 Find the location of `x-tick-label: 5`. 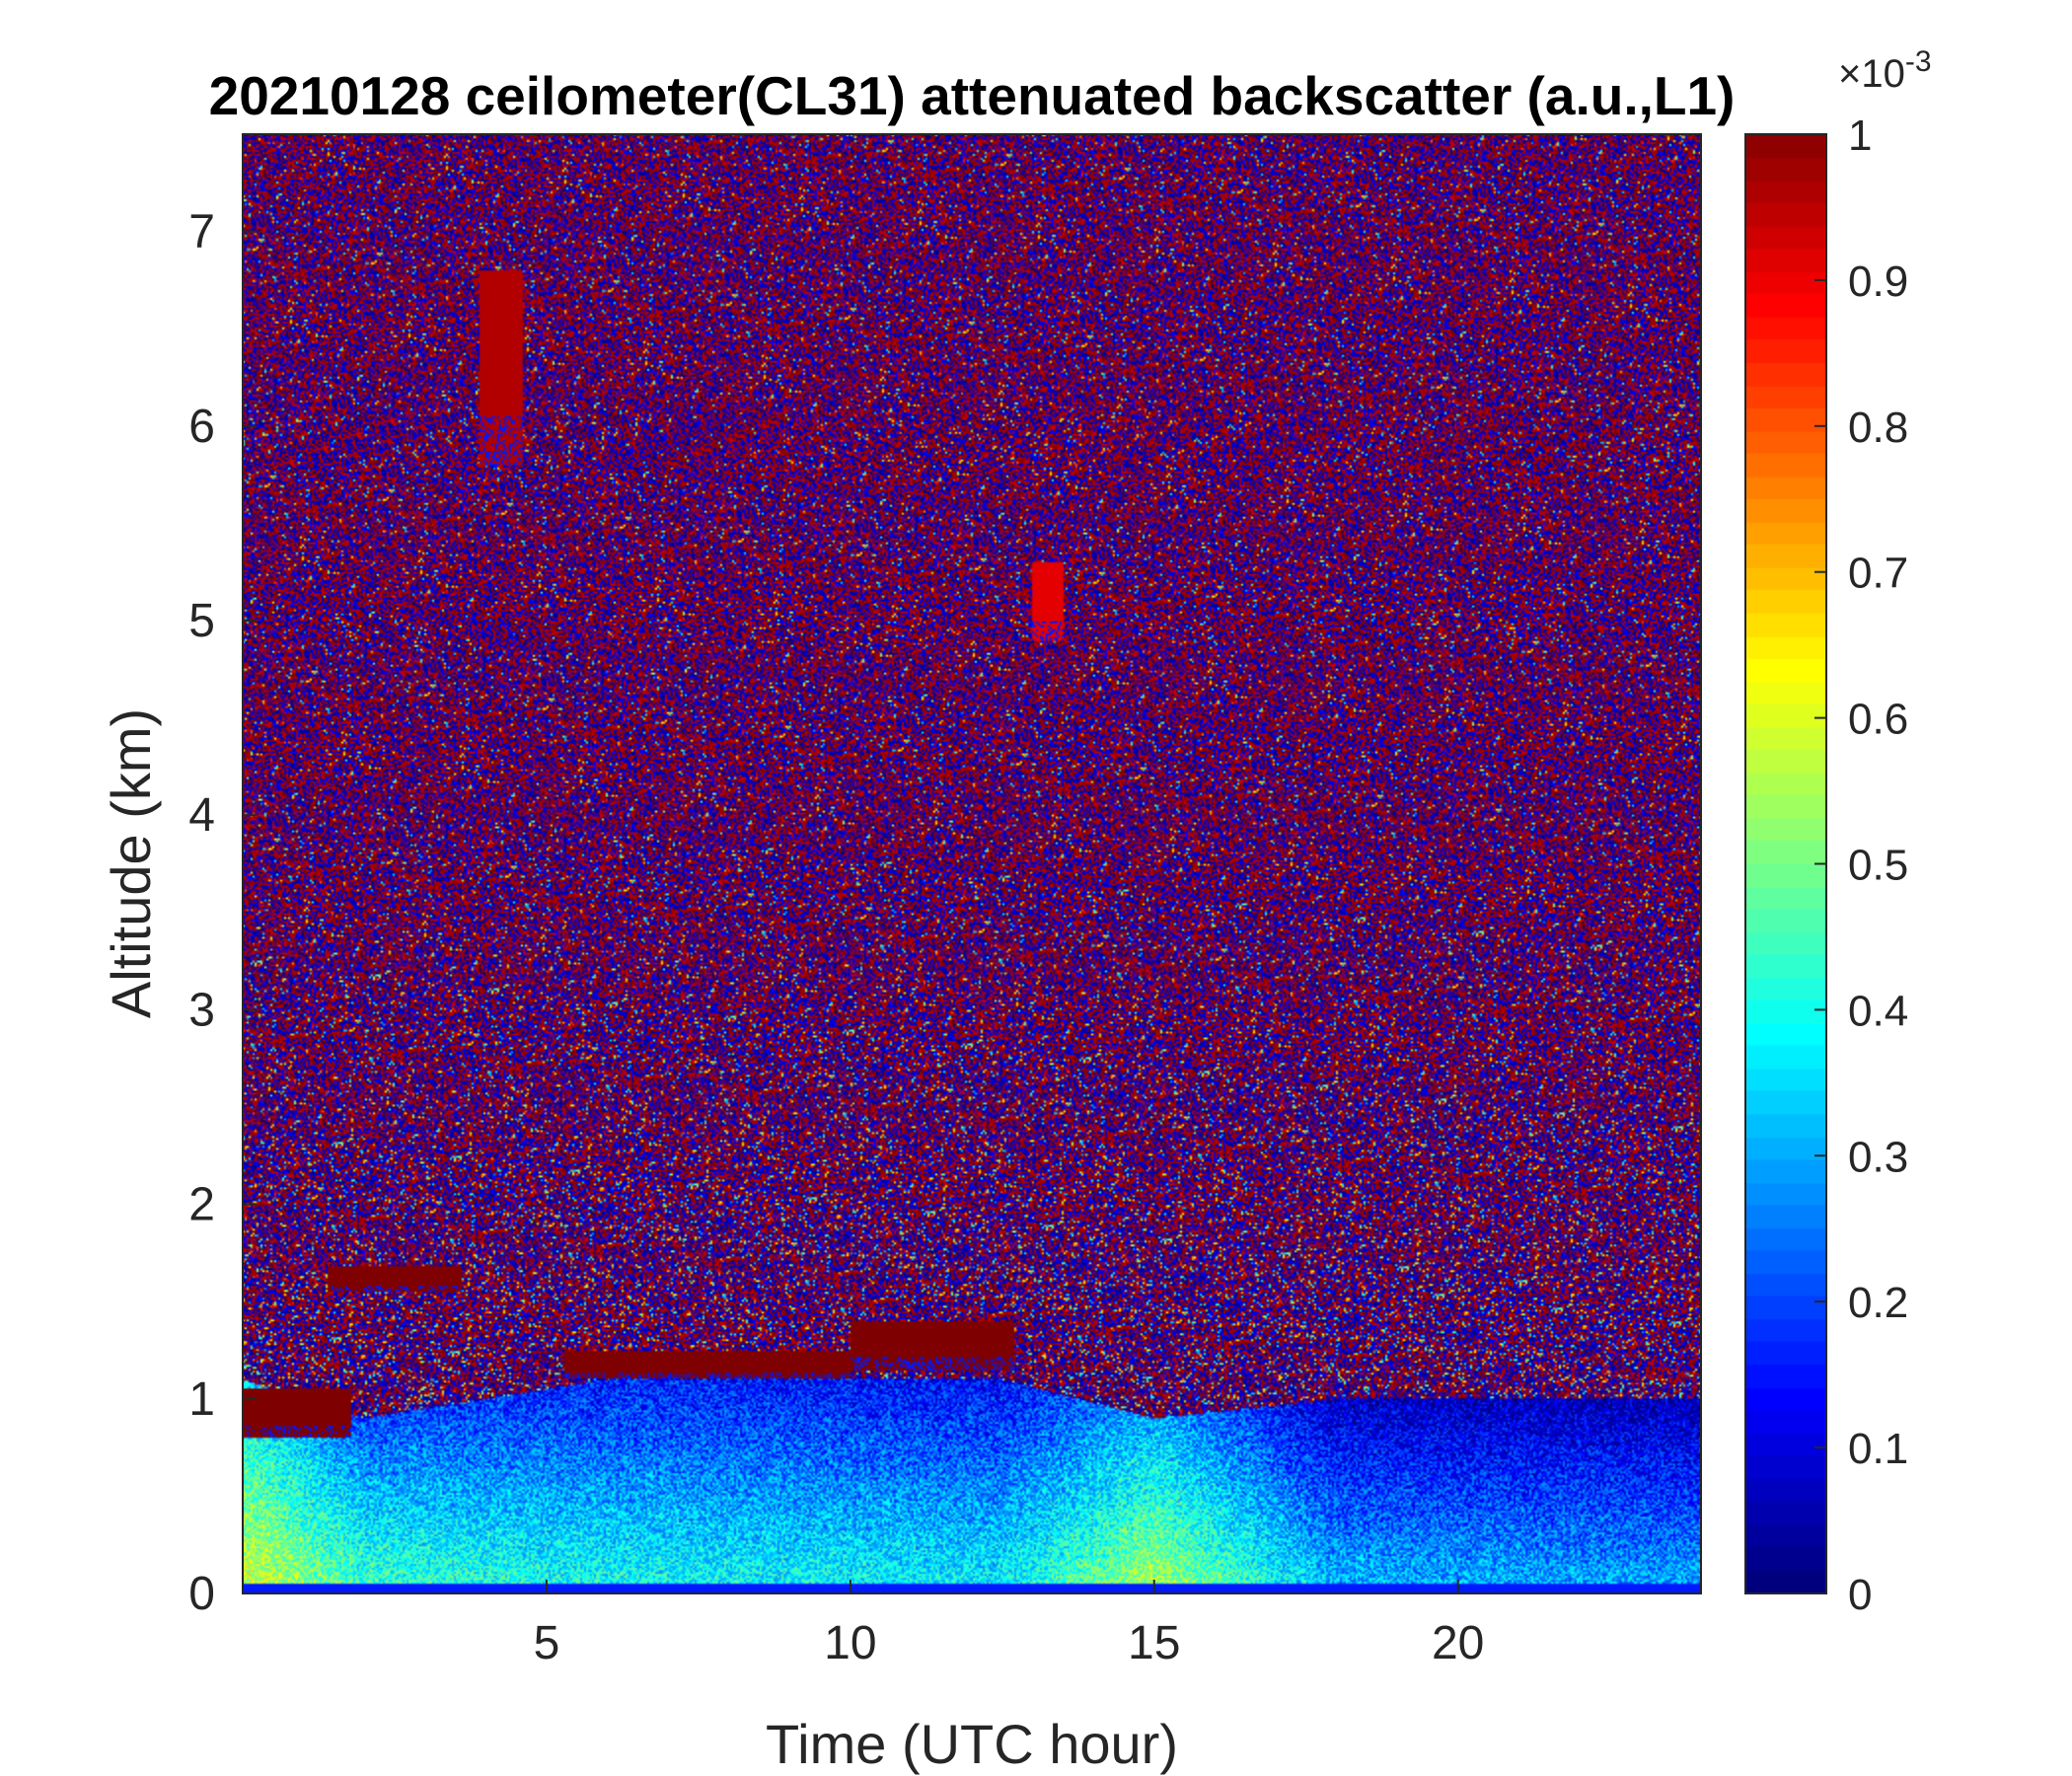

x-tick-label: 5 is located at coordinates (547, 1643).